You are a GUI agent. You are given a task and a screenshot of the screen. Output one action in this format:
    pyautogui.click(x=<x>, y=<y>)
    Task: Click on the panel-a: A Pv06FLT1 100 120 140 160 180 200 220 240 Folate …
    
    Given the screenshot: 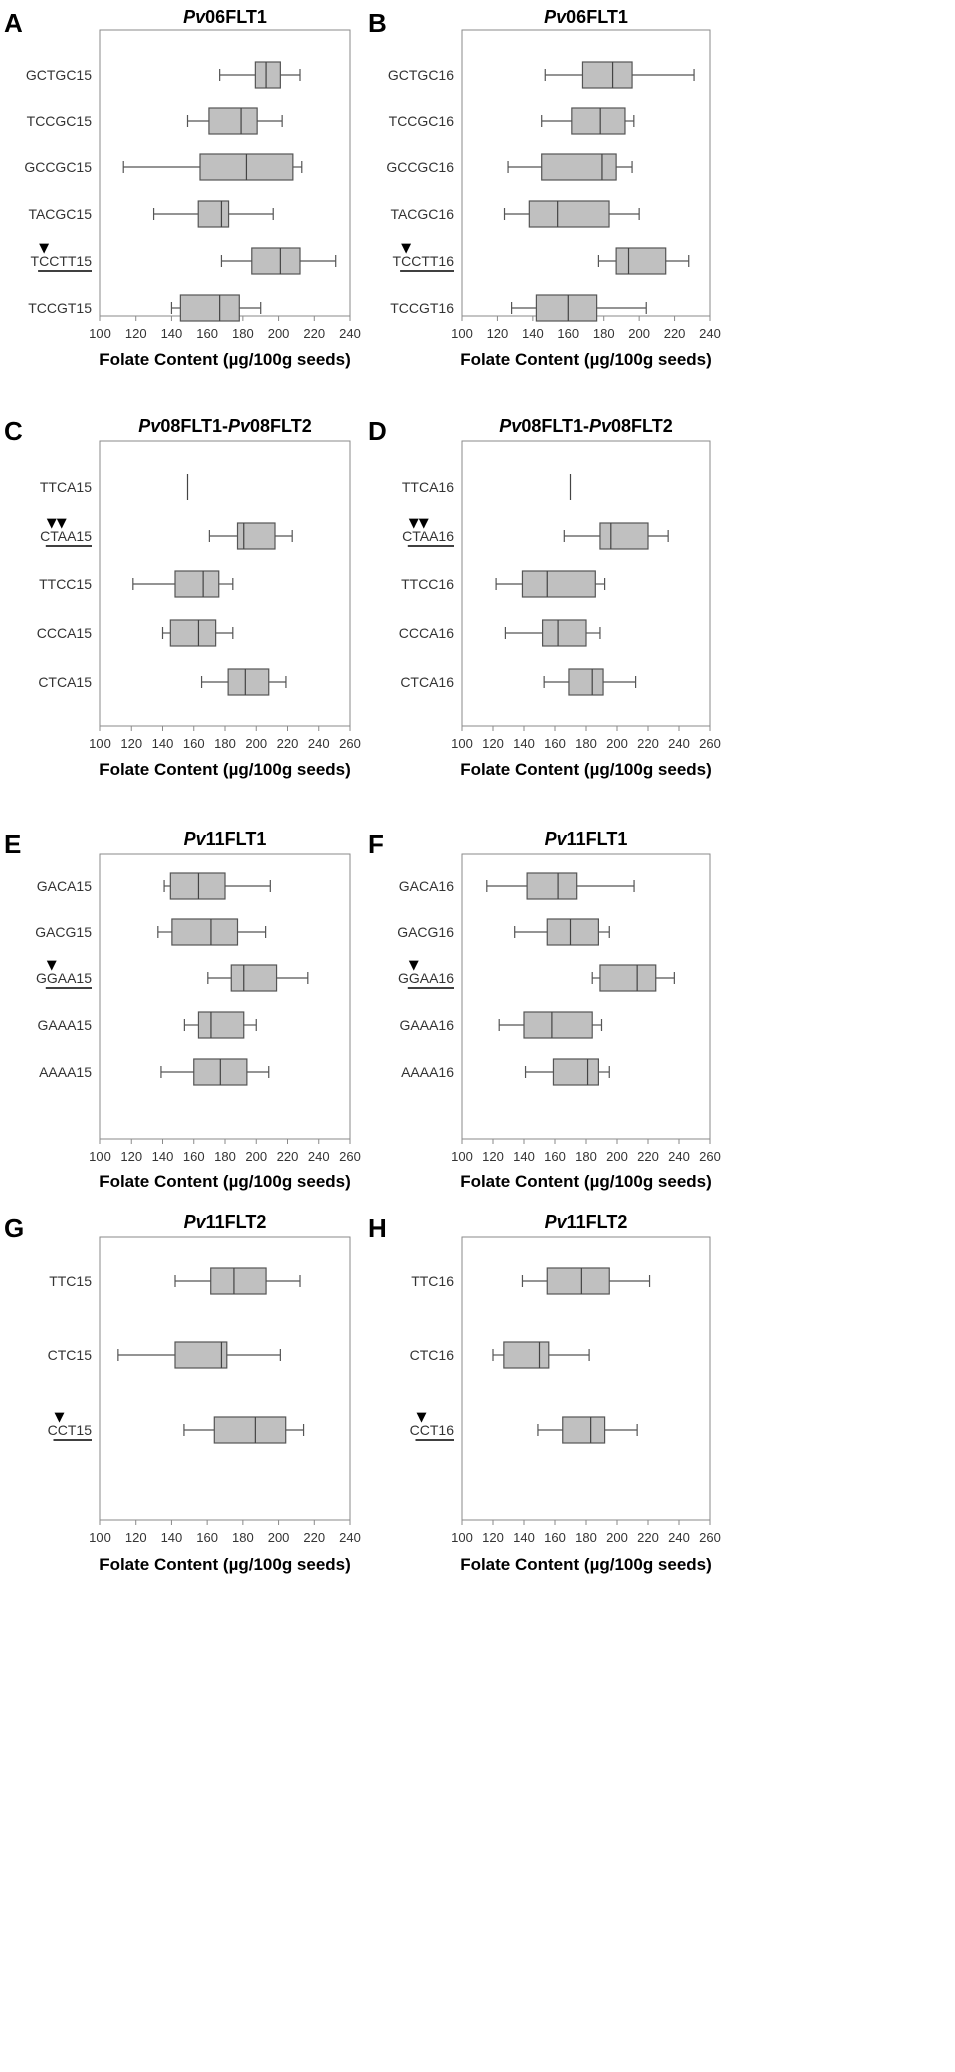 What is the action you would take?
    pyautogui.click(x=182, y=188)
    